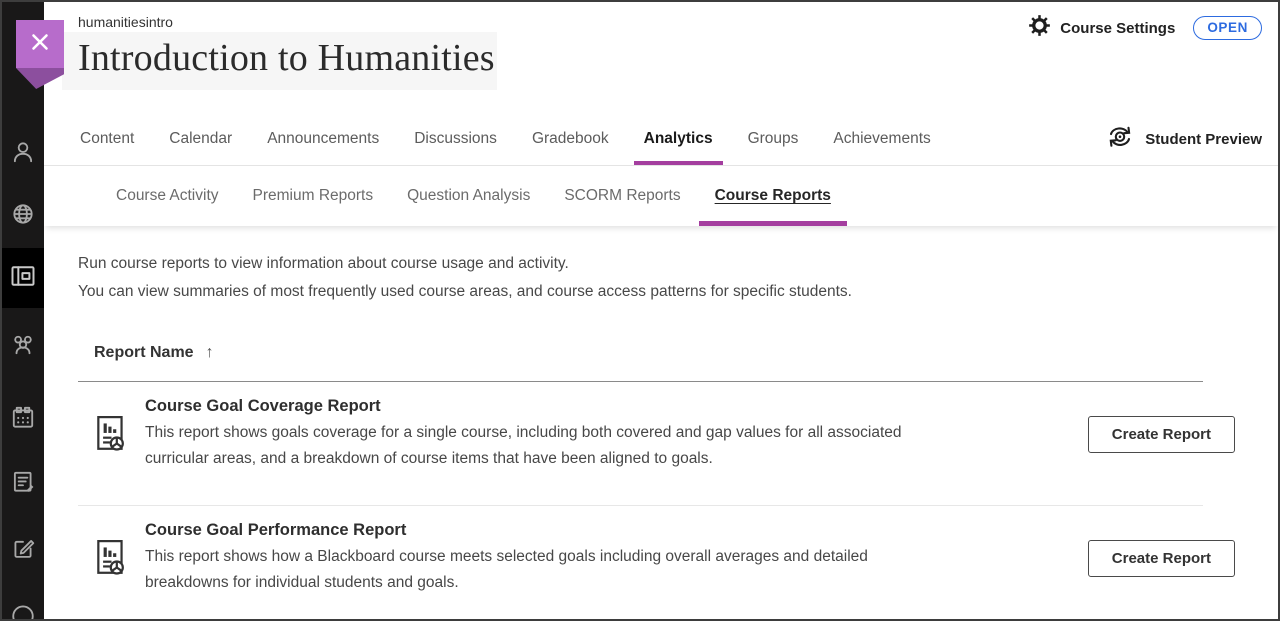 This screenshot has height=621, width=1280. I want to click on sidebar-item-institution, so click(23, 216).